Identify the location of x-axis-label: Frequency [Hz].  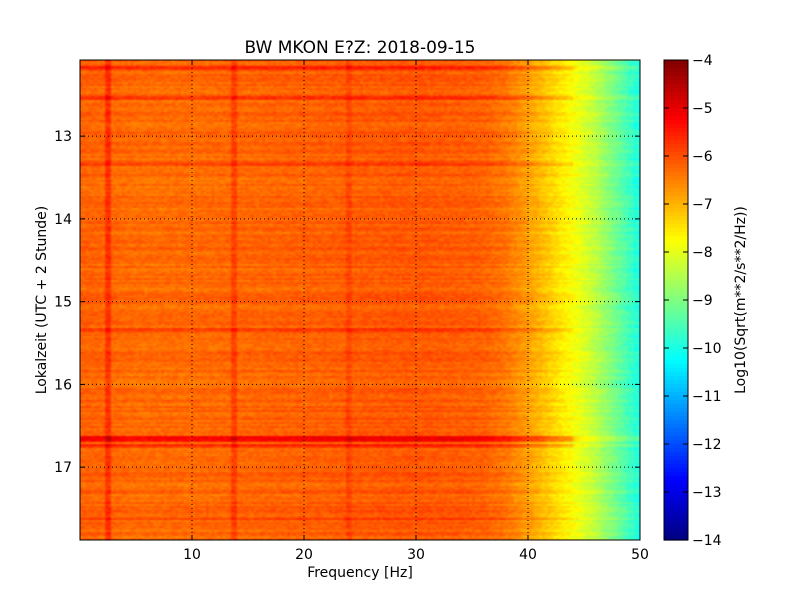
(360, 573).